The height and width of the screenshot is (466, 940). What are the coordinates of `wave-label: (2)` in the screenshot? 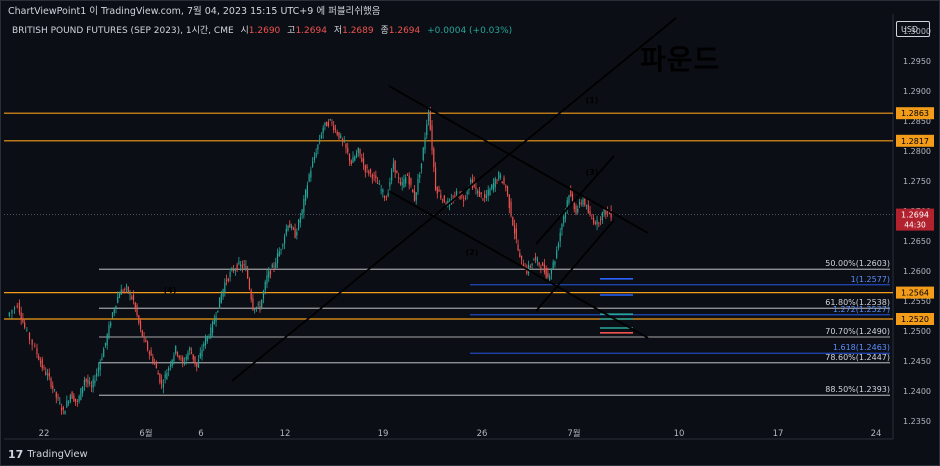 It's located at (472, 252).